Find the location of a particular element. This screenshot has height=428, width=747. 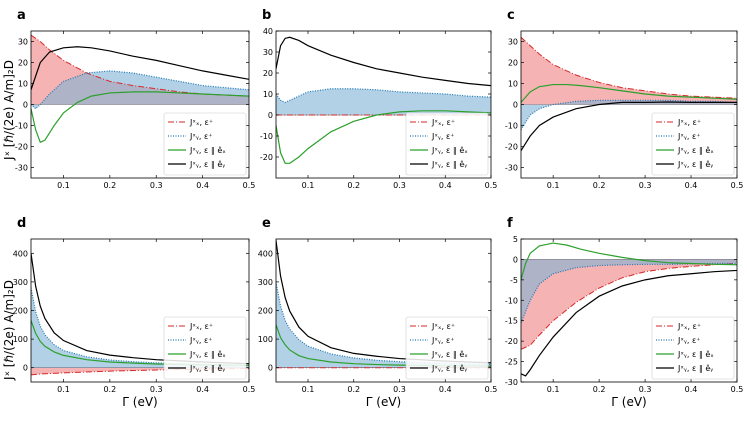

ylabel-top: Jˣ [ℏ/(2e) A/m]₂D is located at coordinates (9, 110).